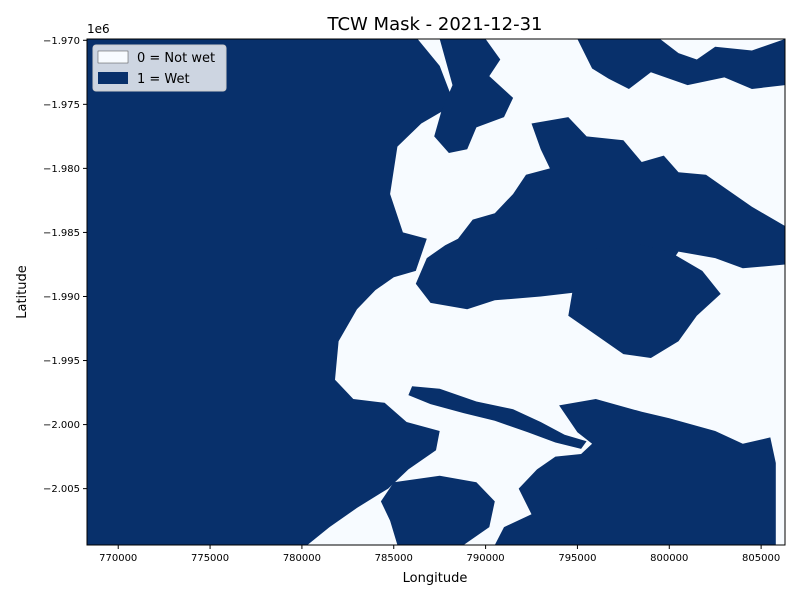 The image size is (800, 600). What do you see at coordinates (61, 105) in the screenshot?
I see `y-tick-label: −1.975` at bounding box center [61, 105].